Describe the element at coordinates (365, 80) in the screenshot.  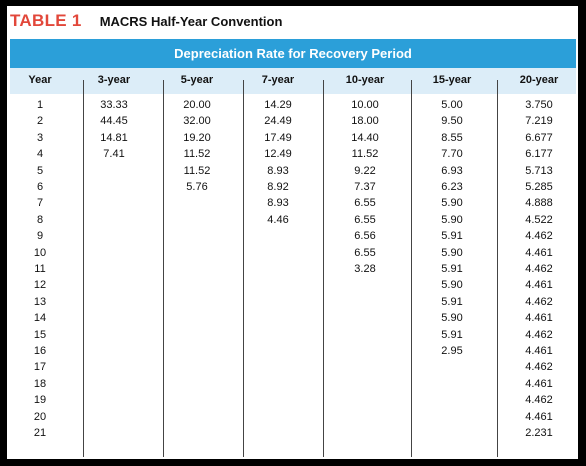
I see `column-header-10-year: 10-year` at that location.